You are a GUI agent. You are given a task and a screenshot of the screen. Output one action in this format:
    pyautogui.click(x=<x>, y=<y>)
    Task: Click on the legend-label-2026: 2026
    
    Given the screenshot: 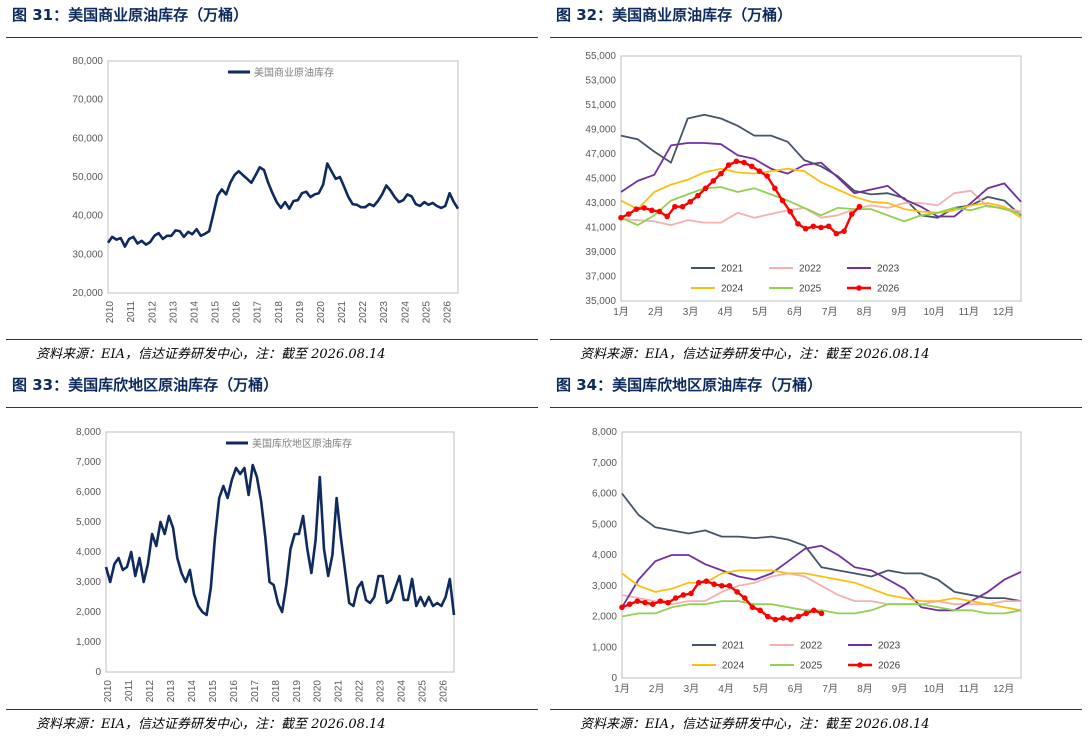 What is the action you would take?
    pyautogui.click(x=889, y=666)
    